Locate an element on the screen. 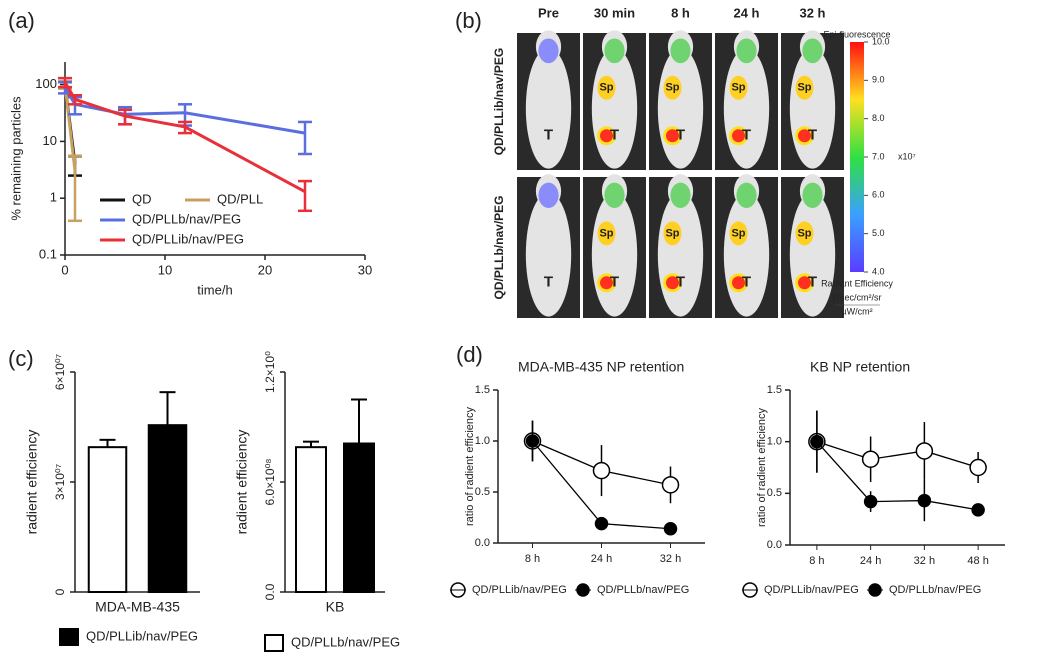 The image size is (1050, 653). x-tick-label: 32 h is located at coordinates (670, 559).